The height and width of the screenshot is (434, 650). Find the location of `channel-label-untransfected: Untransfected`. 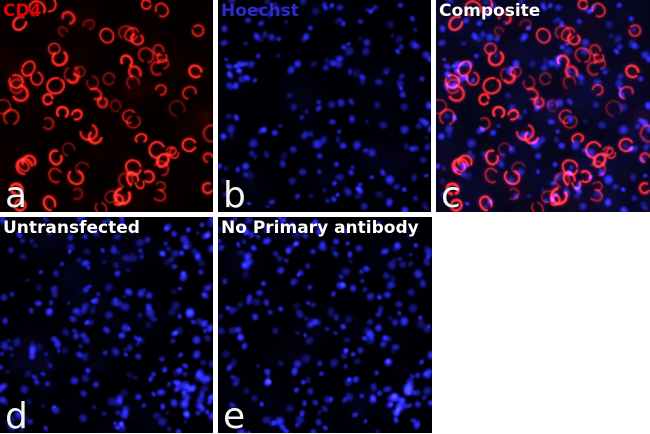

channel-label-untransfected: Untransfected is located at coordinates (71, 228).